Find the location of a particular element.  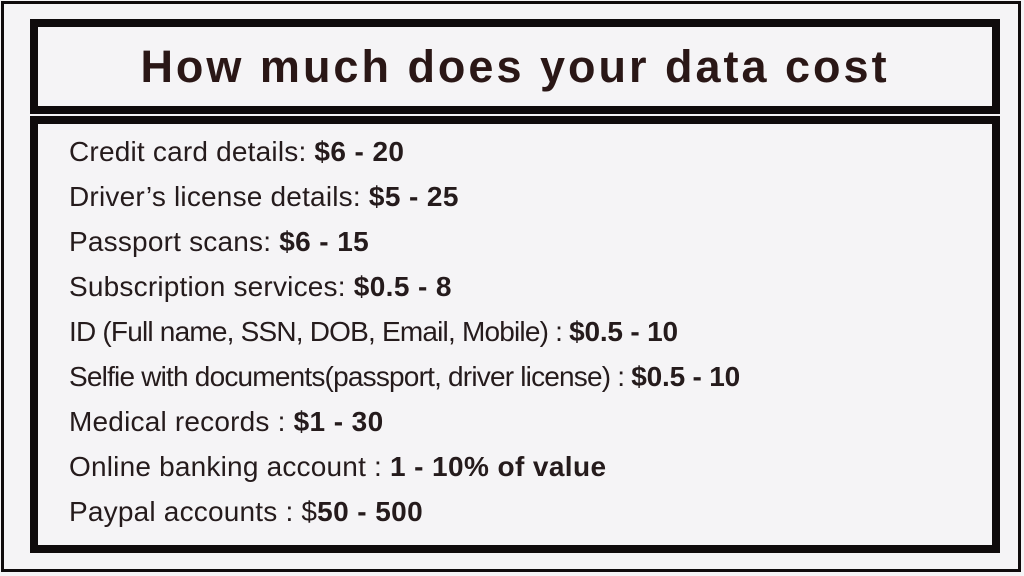

list-item-medical-records: Medical records : $1 - 30 is located at coordinates (523, 421).